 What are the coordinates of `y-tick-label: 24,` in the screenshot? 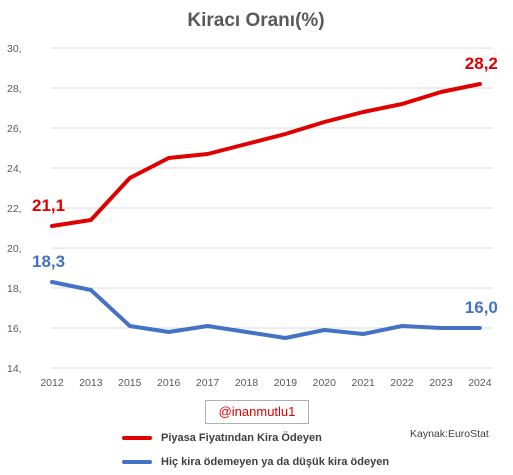 It's located at (14, 169).